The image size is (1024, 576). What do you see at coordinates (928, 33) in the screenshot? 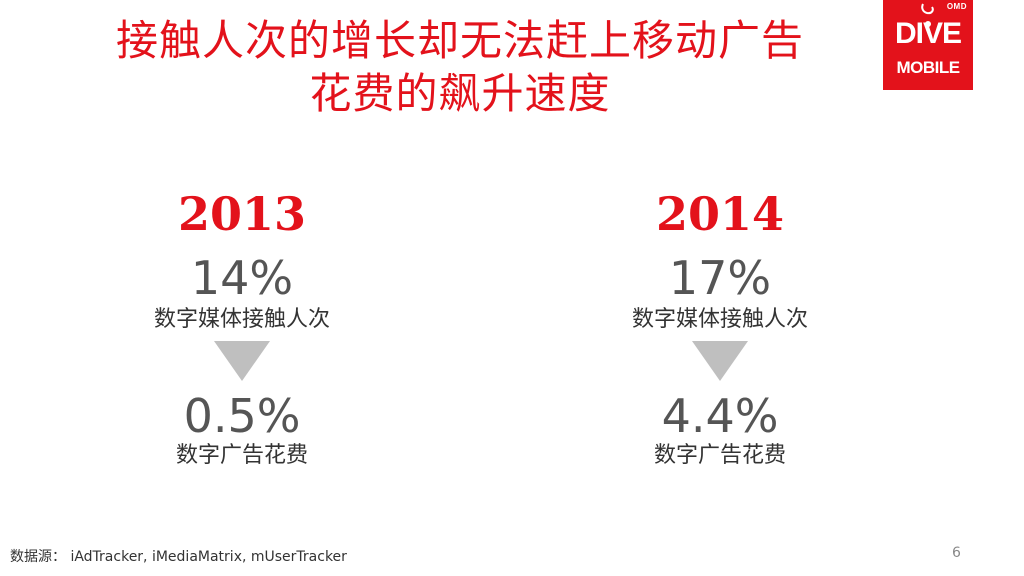
I see `logo-dive-text: DIVE` at bounding box center [928, 33].